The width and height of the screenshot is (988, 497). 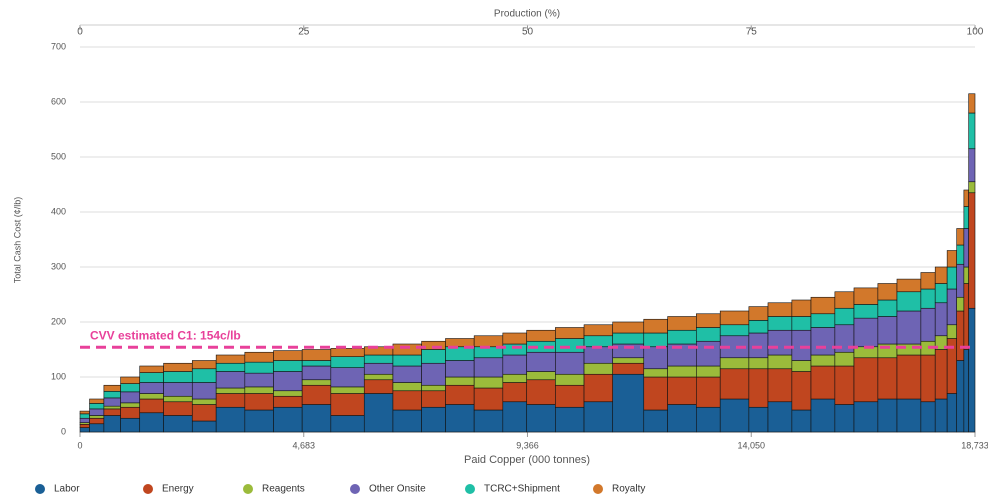 What do you see at coordinates (522, 489) in the screenshot?
I see `legend-label: TCRC+Shipment` at bounding box center [522, 489].